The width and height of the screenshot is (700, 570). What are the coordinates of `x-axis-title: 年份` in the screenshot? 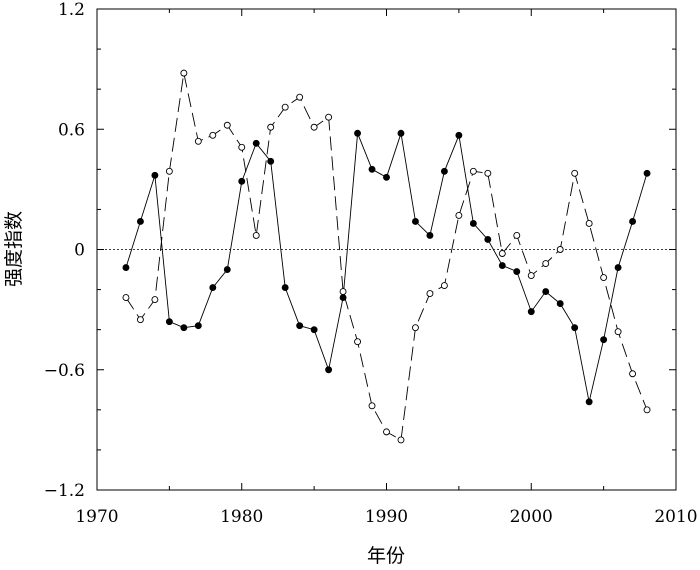 It's located at (386, 556).